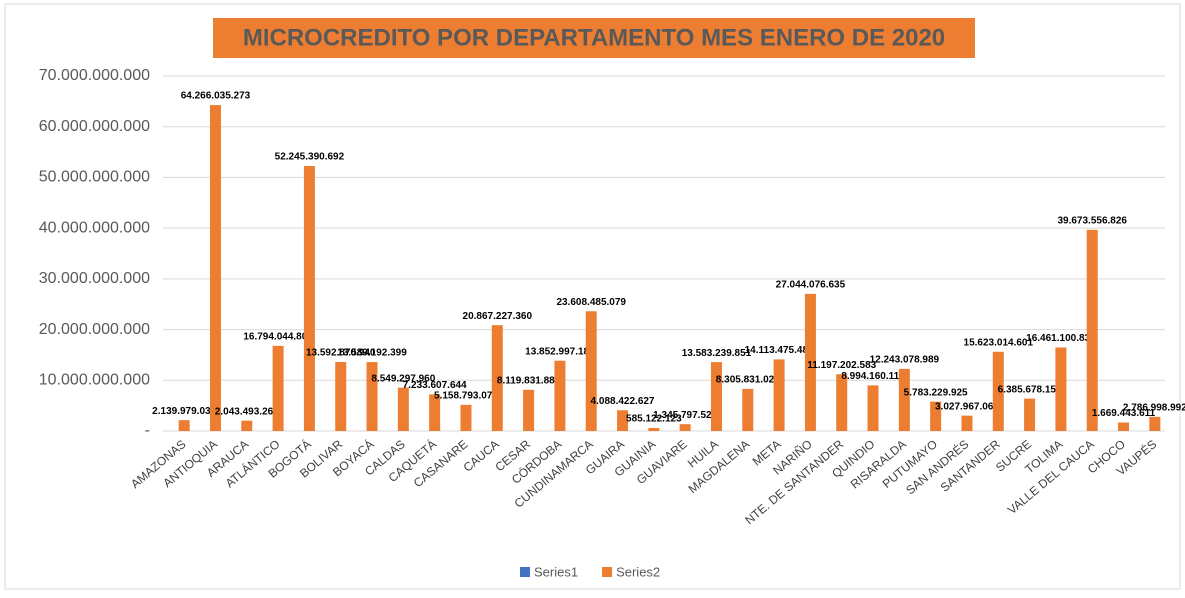  I want to click on data-label: 27.044.076.635, so click(811, 284).